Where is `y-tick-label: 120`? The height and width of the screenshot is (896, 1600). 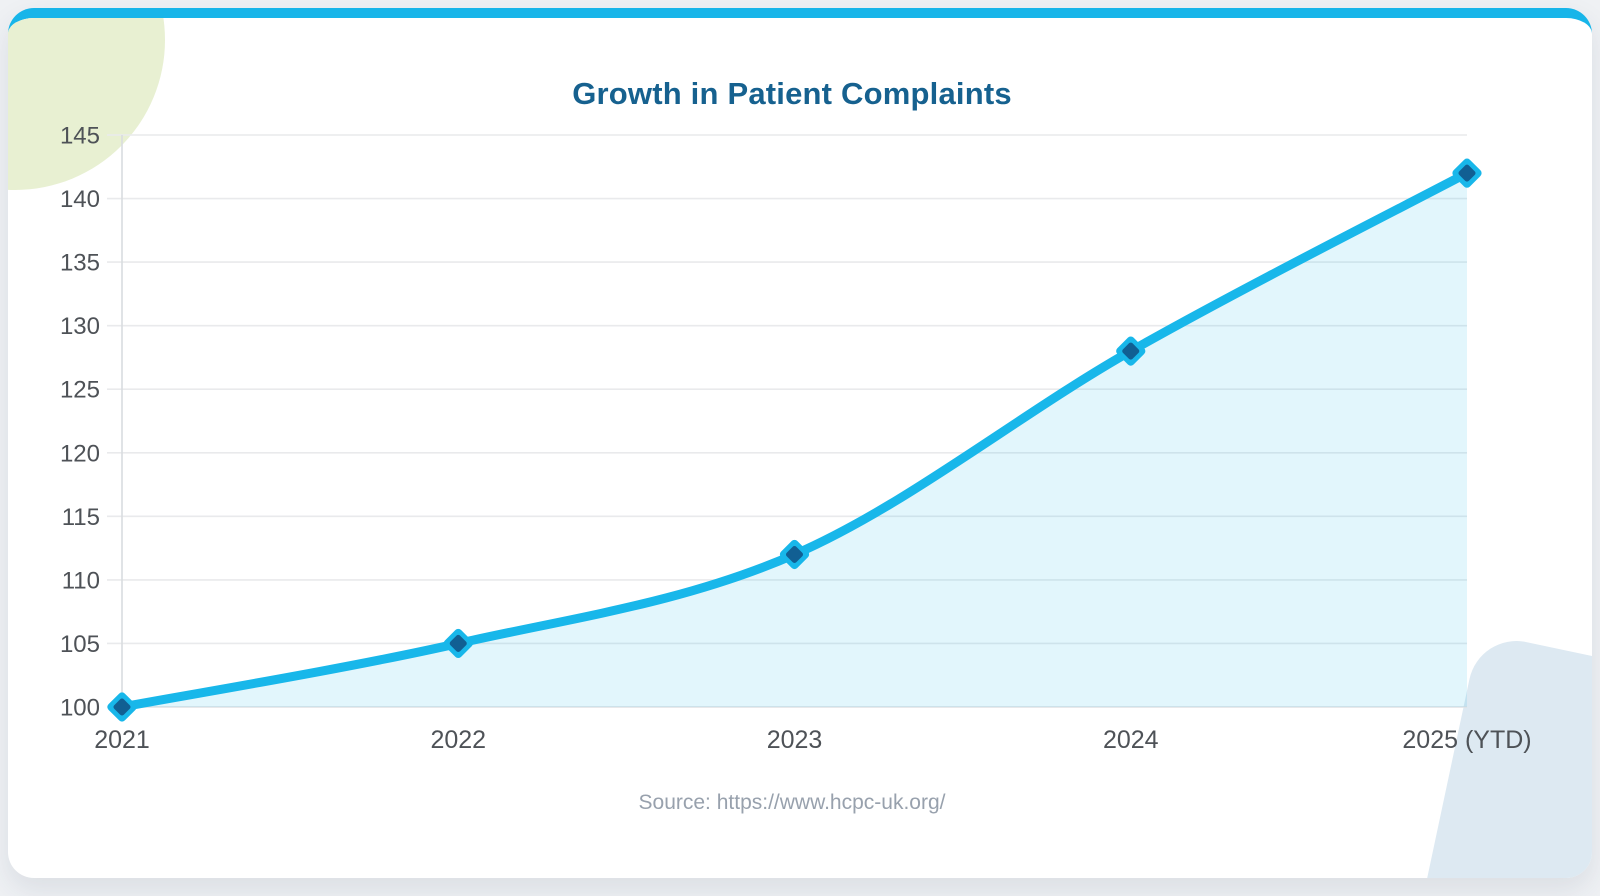 y-tick-label: 120 is located at coordinates (80, 453).